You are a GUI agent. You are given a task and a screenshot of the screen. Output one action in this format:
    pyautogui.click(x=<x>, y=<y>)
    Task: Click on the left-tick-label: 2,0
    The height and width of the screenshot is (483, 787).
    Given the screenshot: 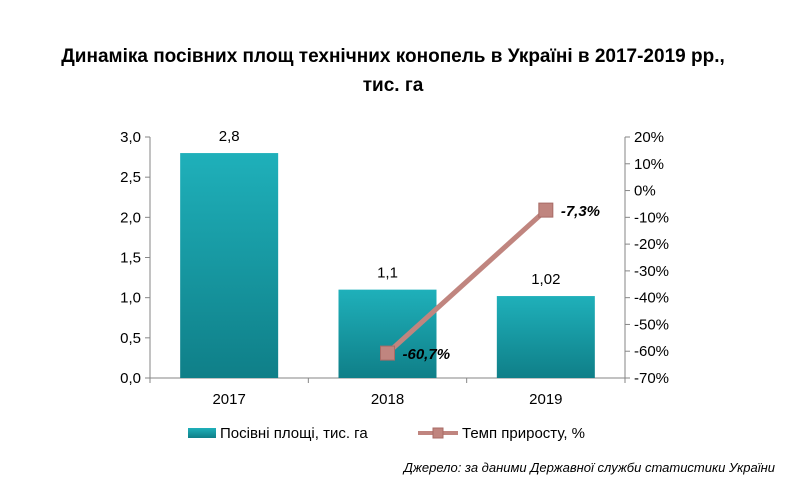 What is the action you would take?
    pyautogui.click(x=130, y=217)
    